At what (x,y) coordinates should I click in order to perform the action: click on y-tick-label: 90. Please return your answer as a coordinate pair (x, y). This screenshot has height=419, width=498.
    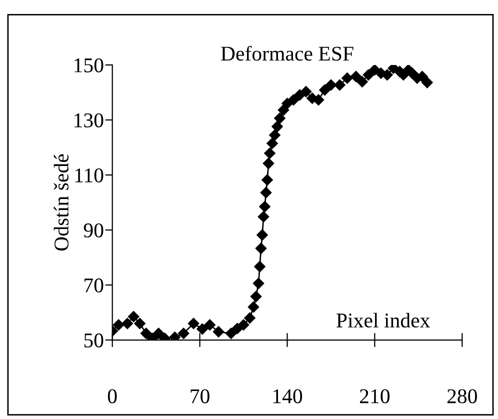
    Looking at the image, I should click on (94, 230).